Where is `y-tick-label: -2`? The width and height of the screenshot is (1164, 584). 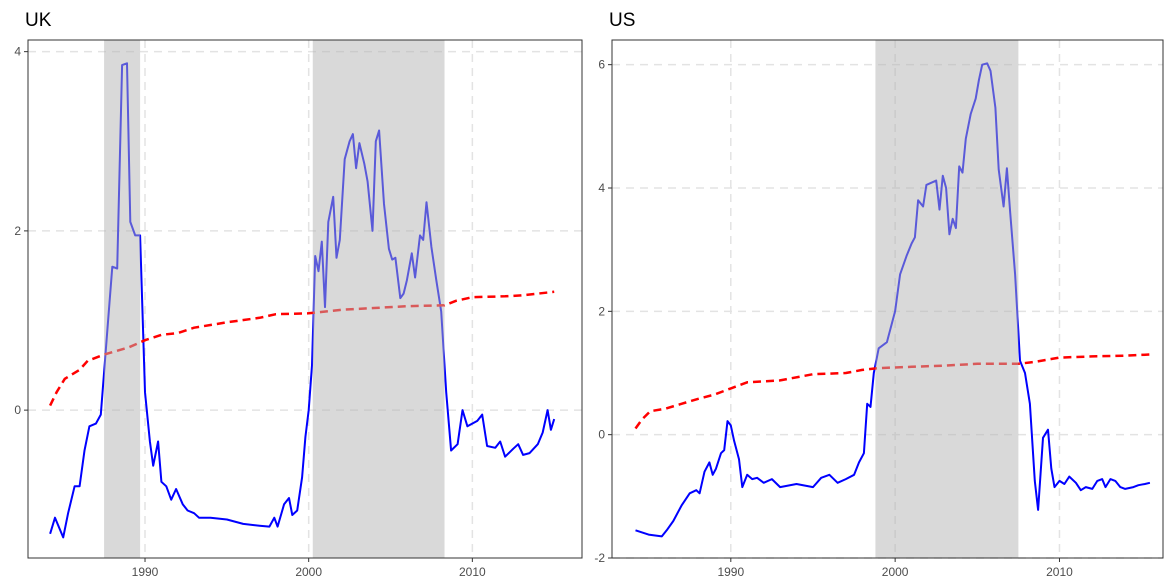 y-tick-label: -2 is located at coordinates (599, 558).